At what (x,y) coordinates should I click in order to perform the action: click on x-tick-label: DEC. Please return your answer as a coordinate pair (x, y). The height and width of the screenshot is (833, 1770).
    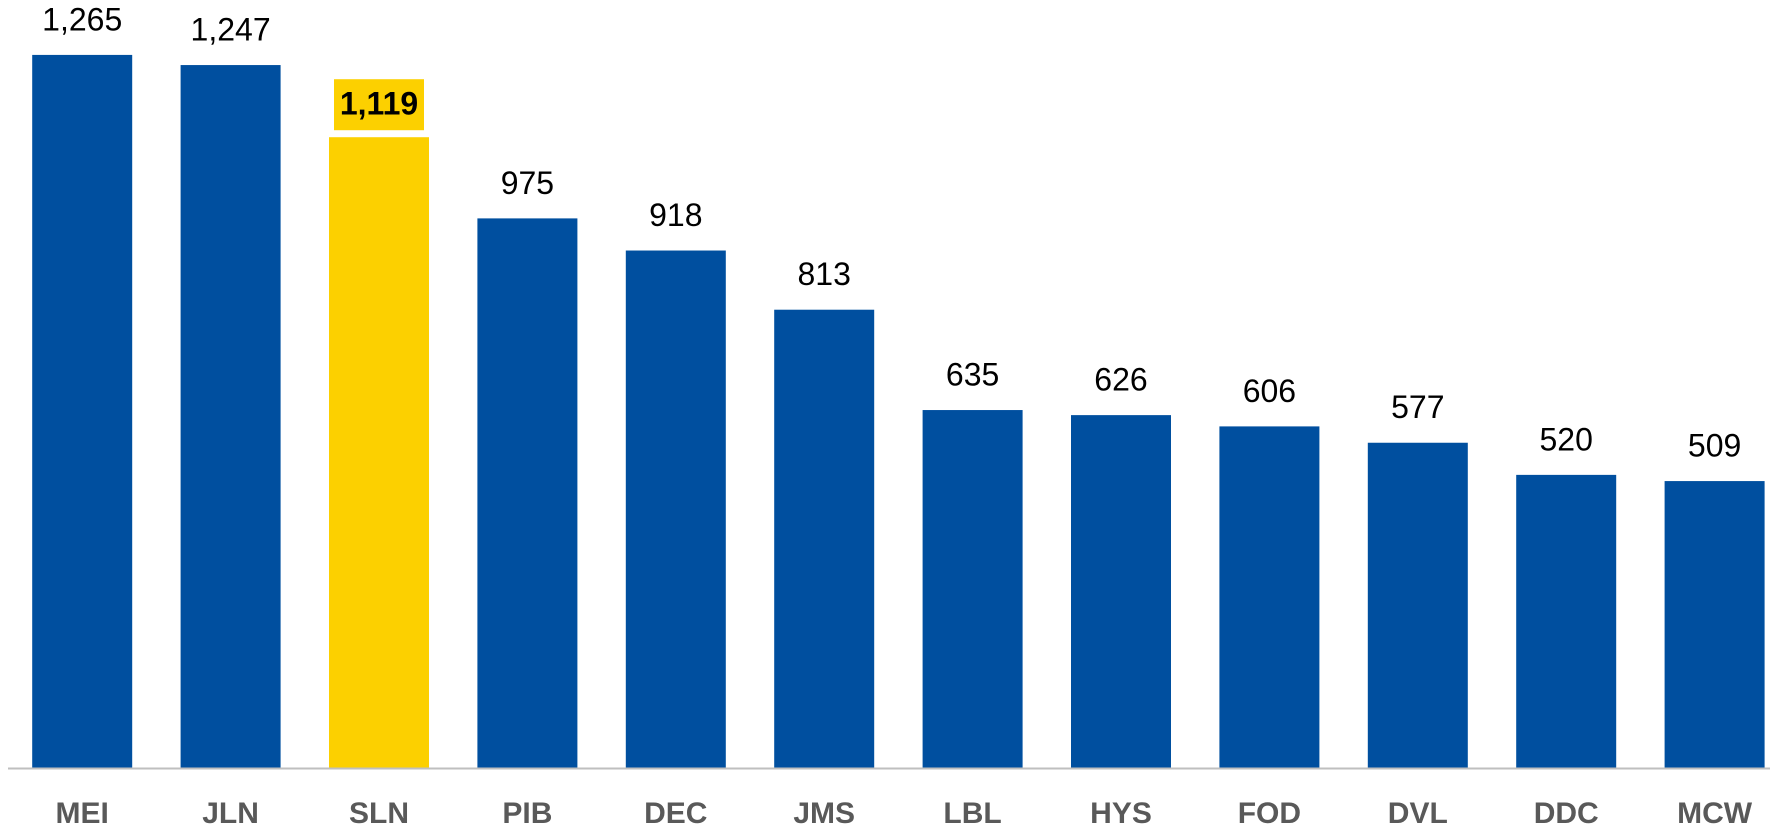
    Looking at the image, I should click on (675, 813).